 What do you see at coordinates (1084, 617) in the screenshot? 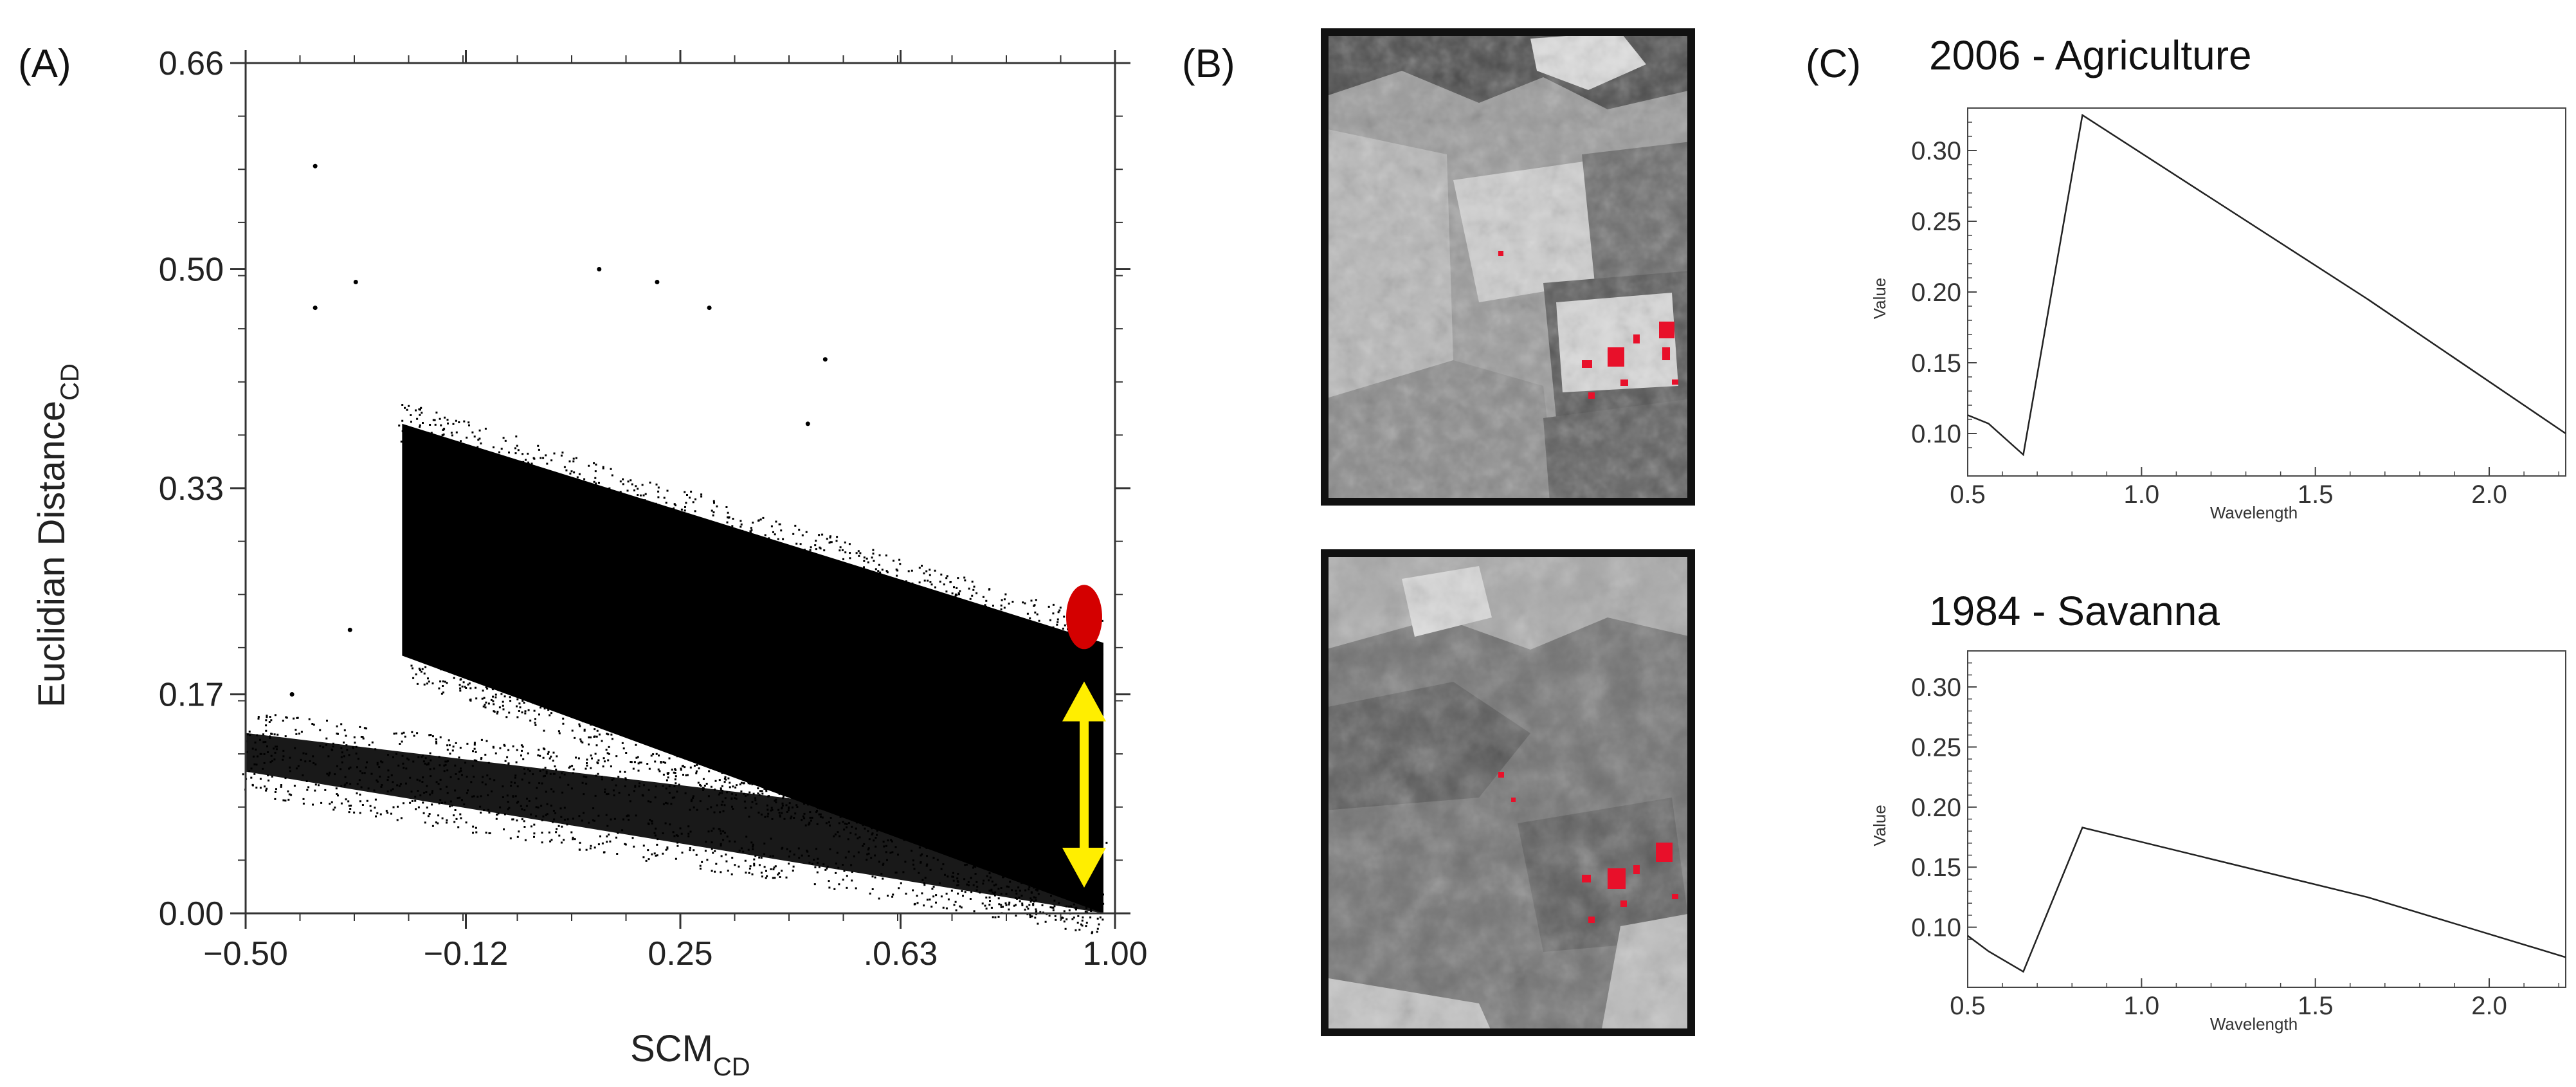
I see `red-marker` at bounding box center [1084, 617].